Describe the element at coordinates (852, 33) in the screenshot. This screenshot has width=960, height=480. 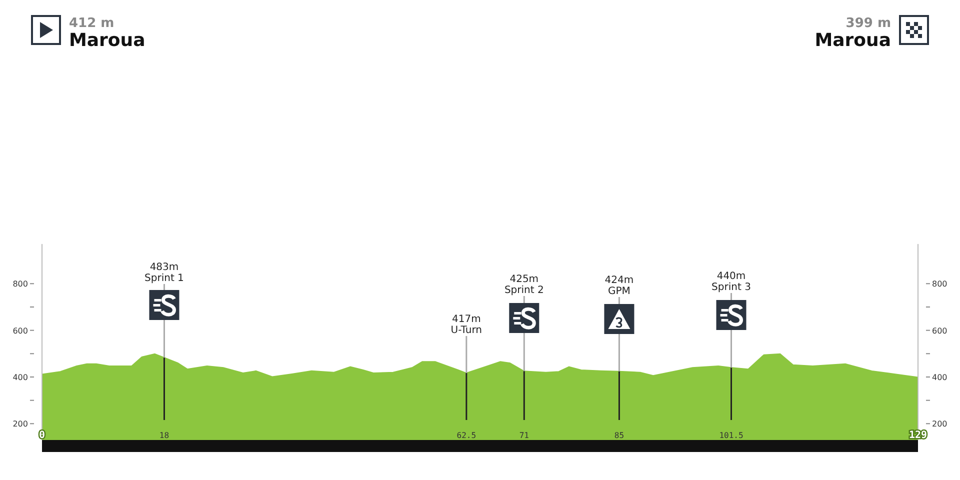
I see `text: 399 m Maroua` at that location.